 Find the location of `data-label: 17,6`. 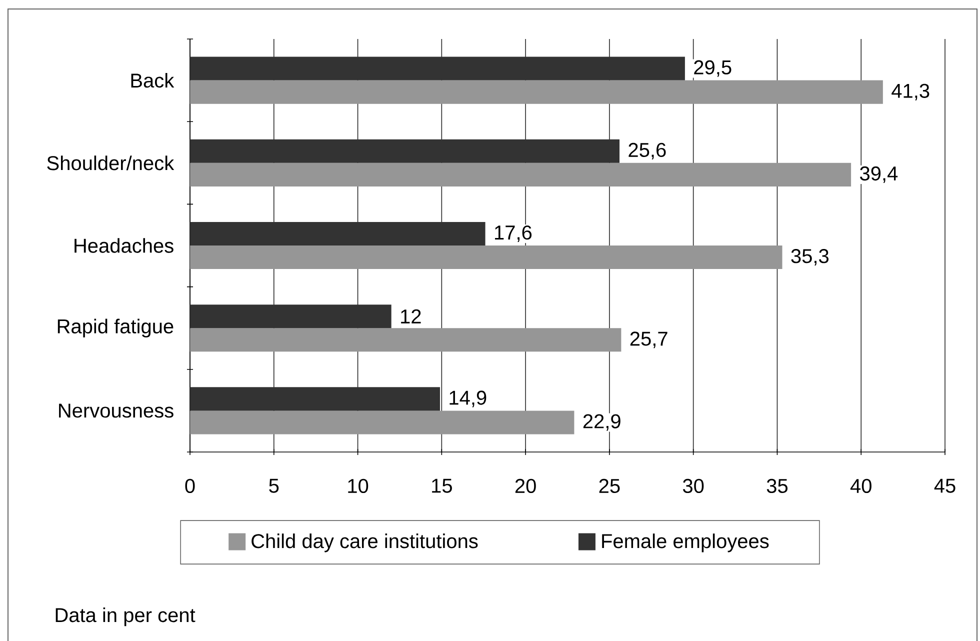

data-label: 17,6 is located at coordinates (513, 233).